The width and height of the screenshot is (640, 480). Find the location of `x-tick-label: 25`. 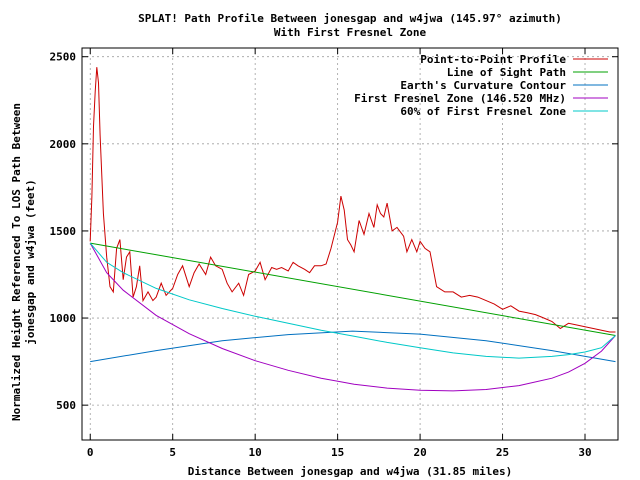

x-tick-label: 25 is located at coordinates (502, 452).